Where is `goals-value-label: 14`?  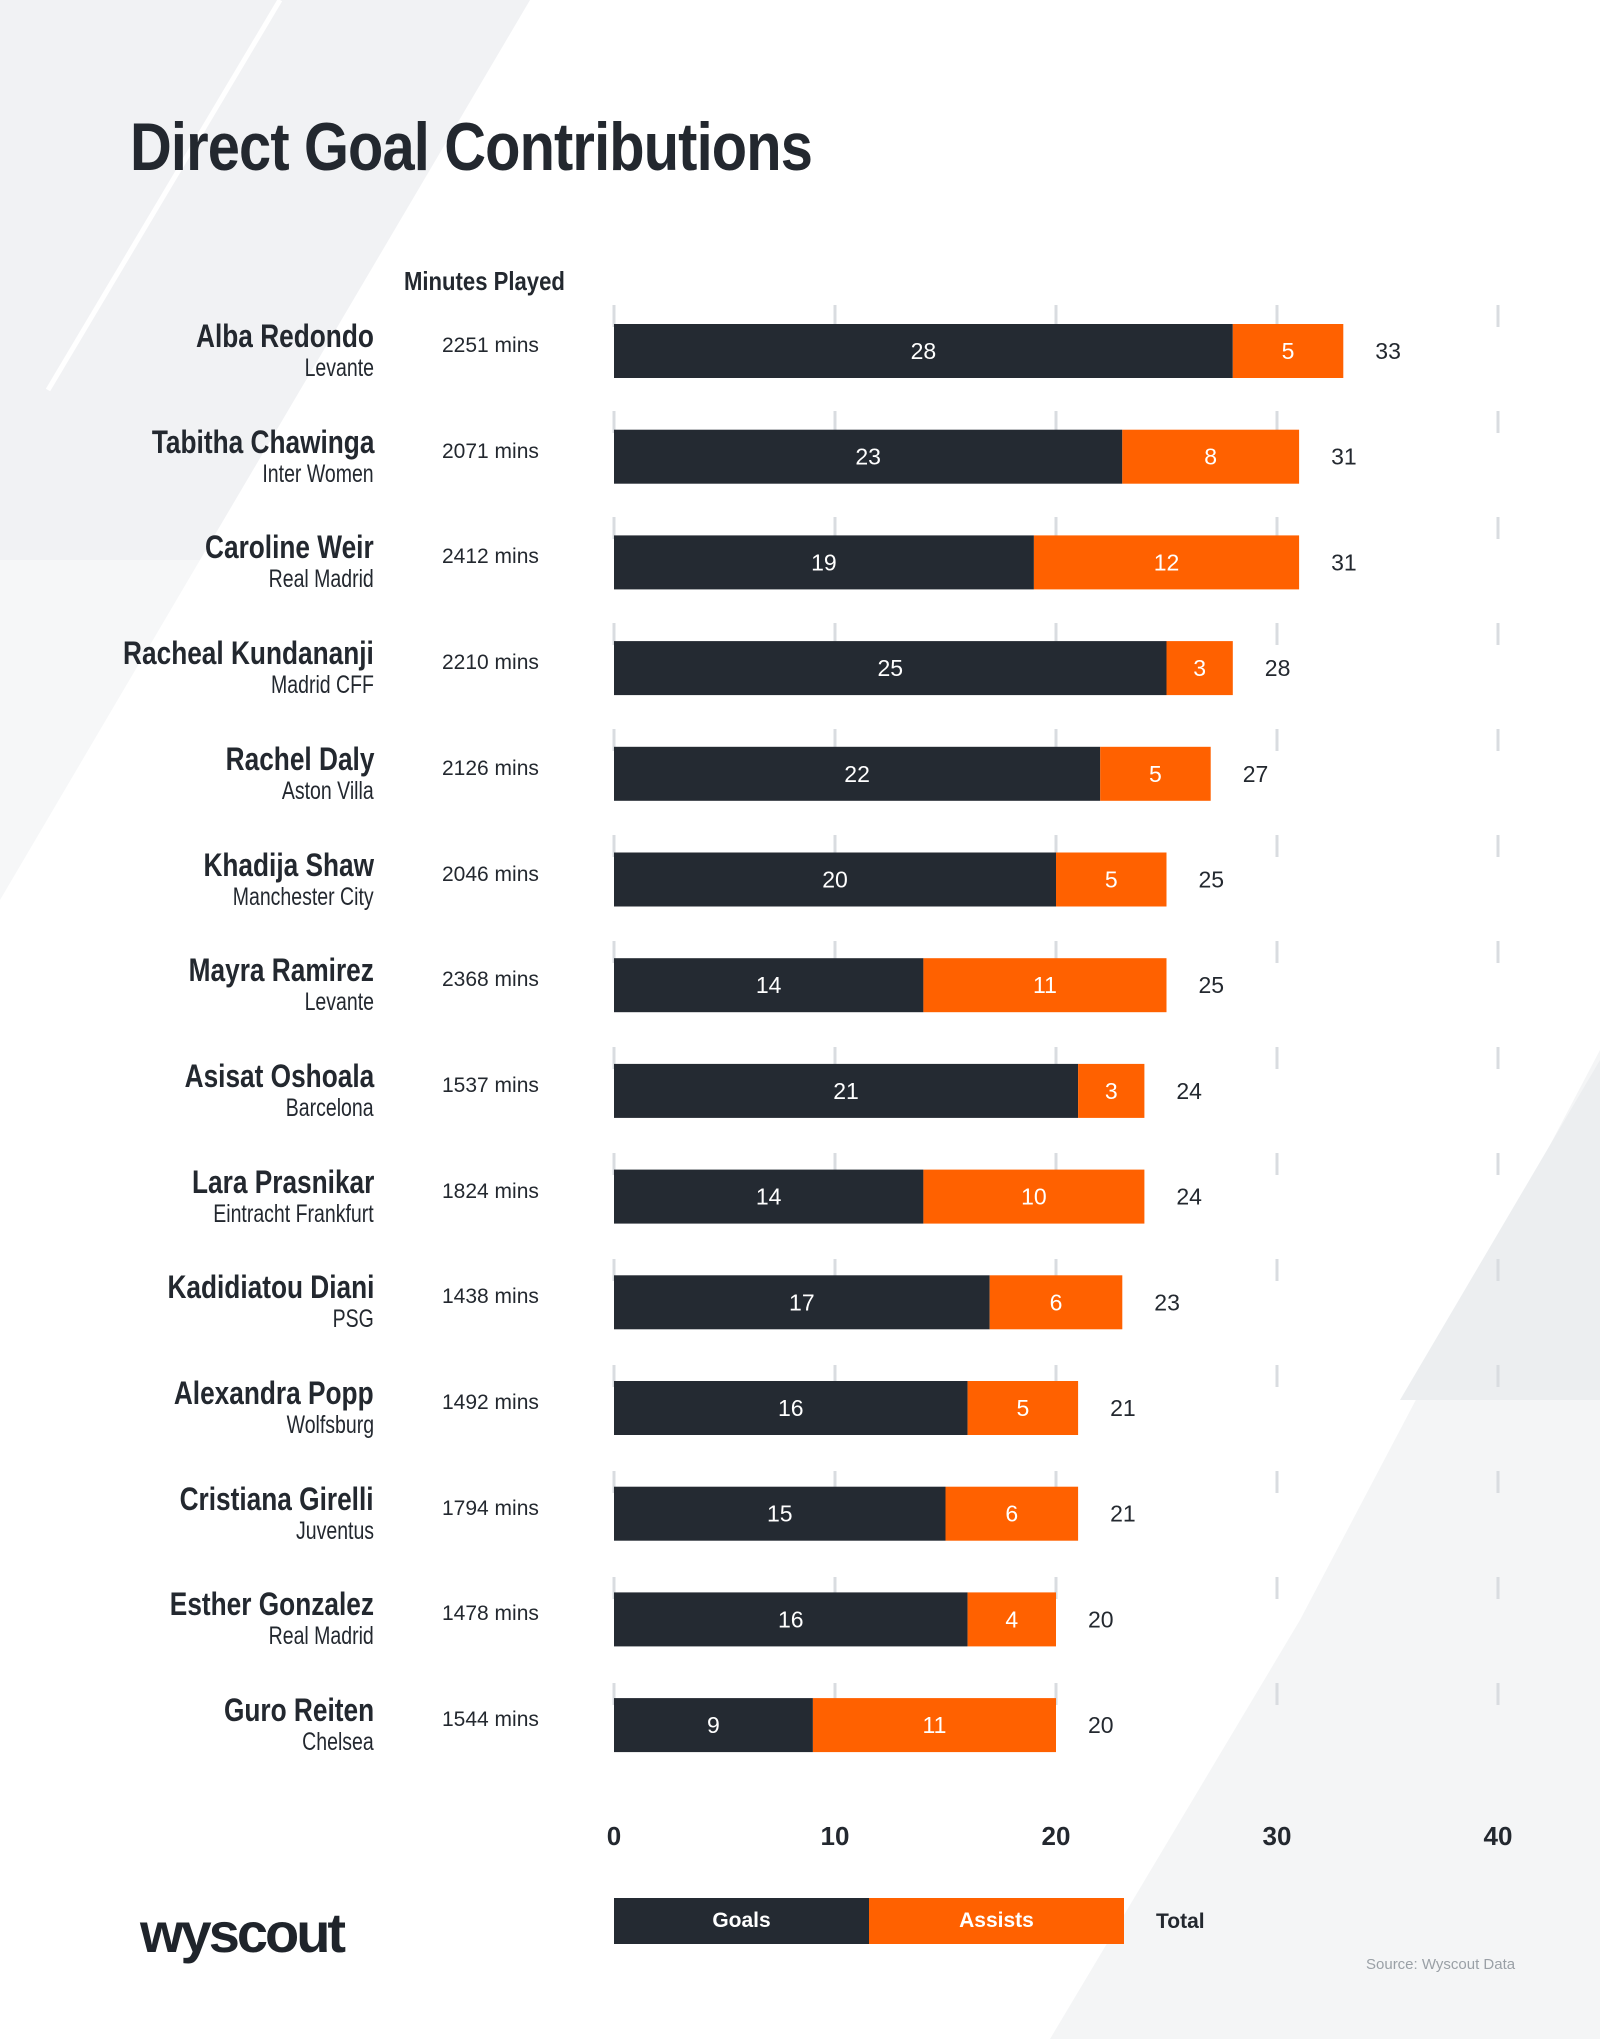
goals-value-label: 14 is located at coordinates (769, 1197).